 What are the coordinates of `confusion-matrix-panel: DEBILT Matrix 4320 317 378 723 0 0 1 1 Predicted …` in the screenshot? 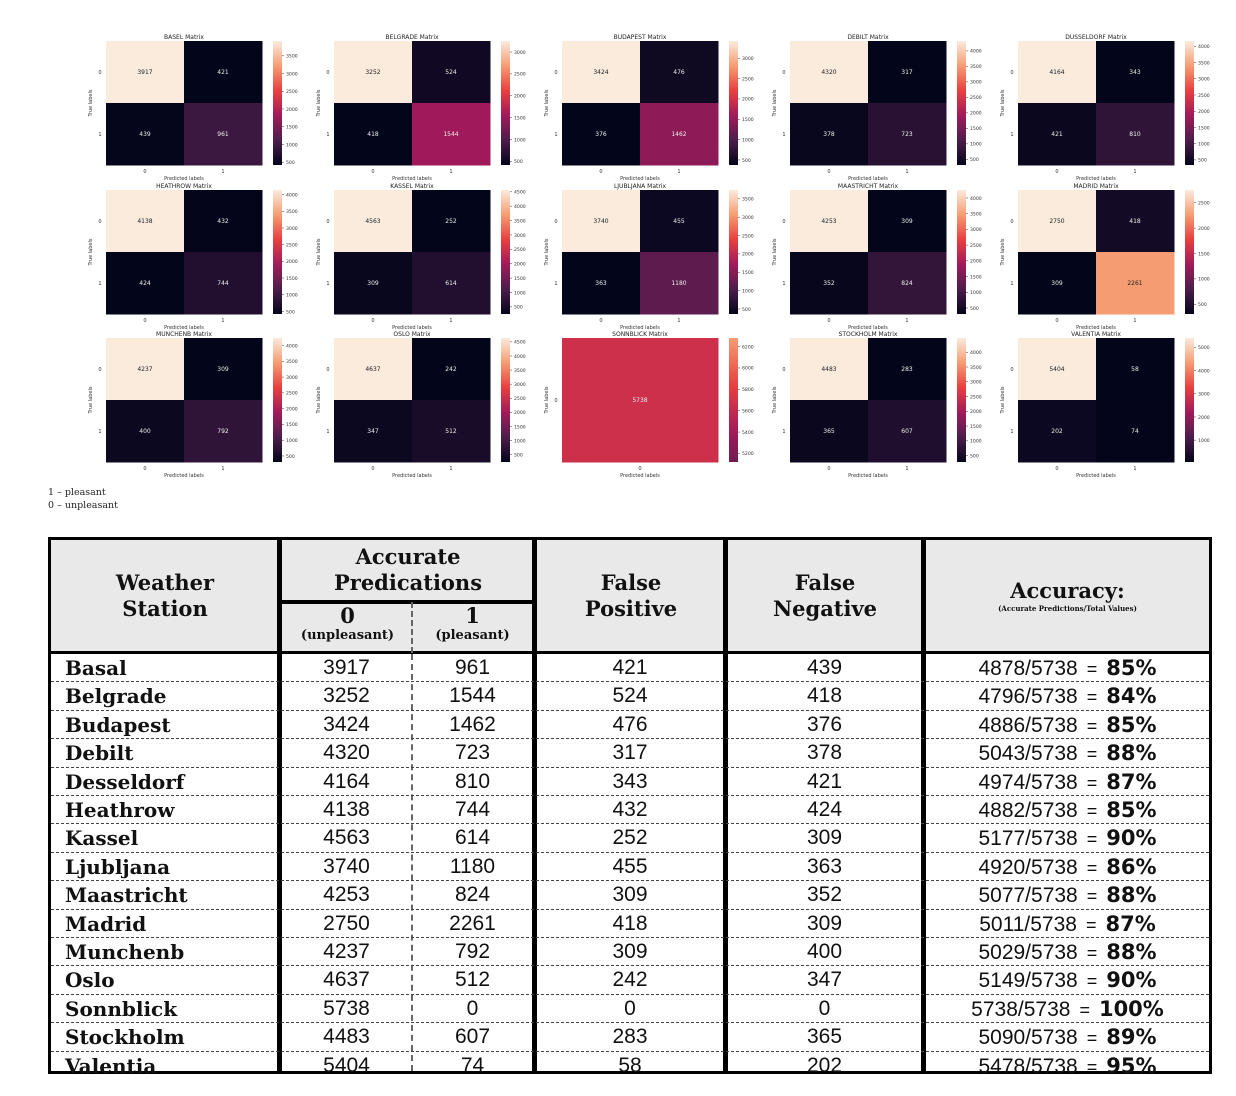 It's located at (878, 107).